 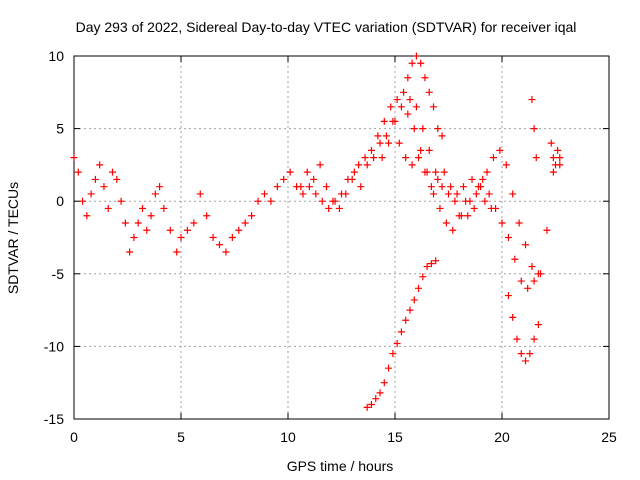 What do you see at coordinates (54, 346) in the screenshot?
I see `y-tick-label: -10` at bounding box center [54, 346].